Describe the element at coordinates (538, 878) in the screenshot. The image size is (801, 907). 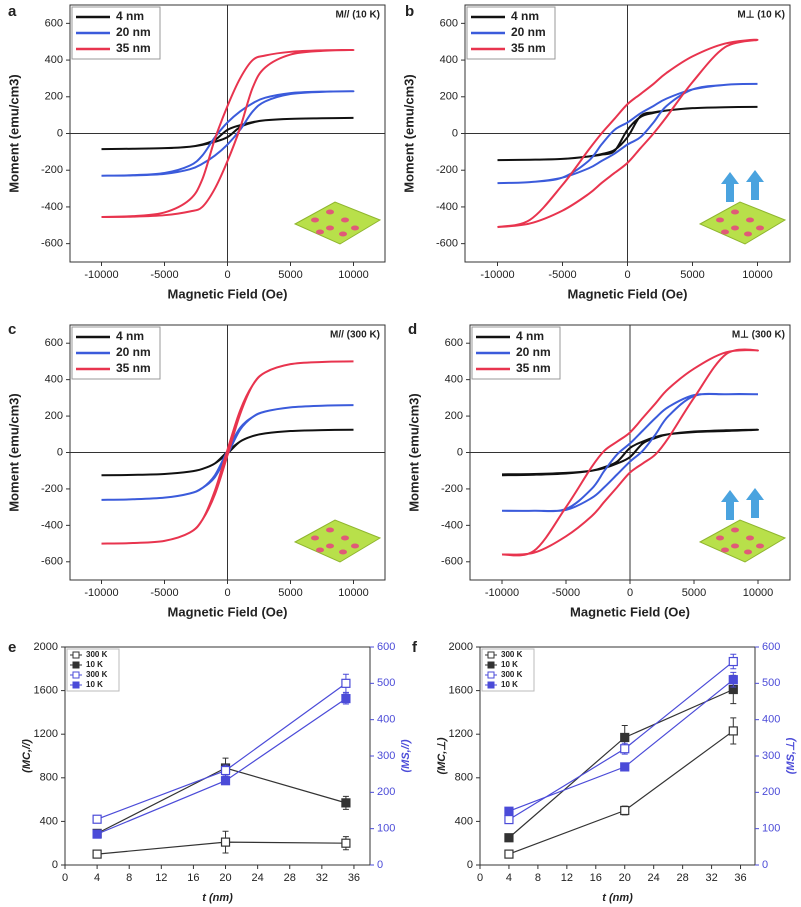
I see `x-tick-label: 8` at that location.